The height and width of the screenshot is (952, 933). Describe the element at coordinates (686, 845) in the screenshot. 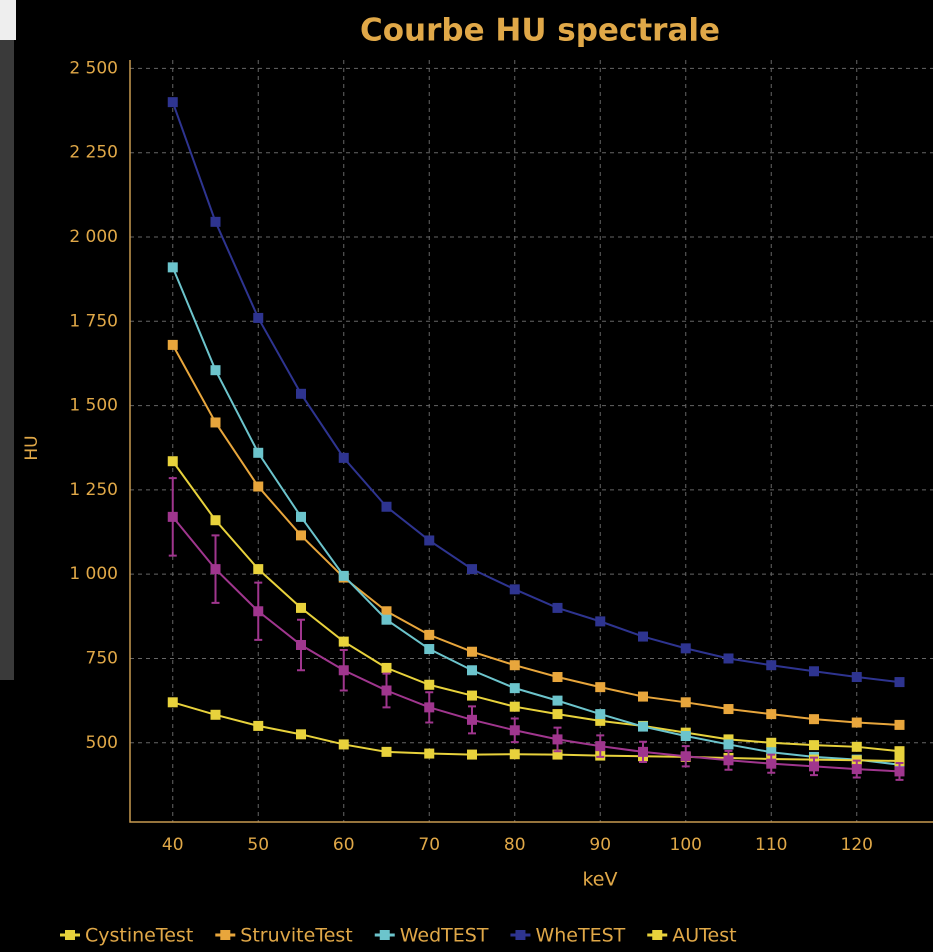

I see `x-tick-label: 100` at that location.